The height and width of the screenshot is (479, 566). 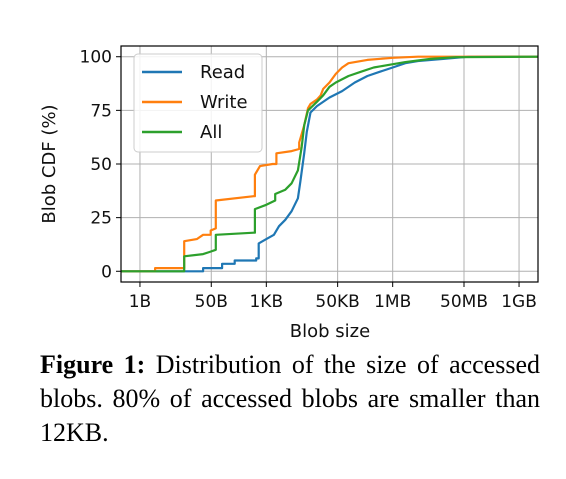 What do you see at coordinates (211, 302) in the screenshot?
I see `x-tick-label: 50B` at bounding box center [211, 302].